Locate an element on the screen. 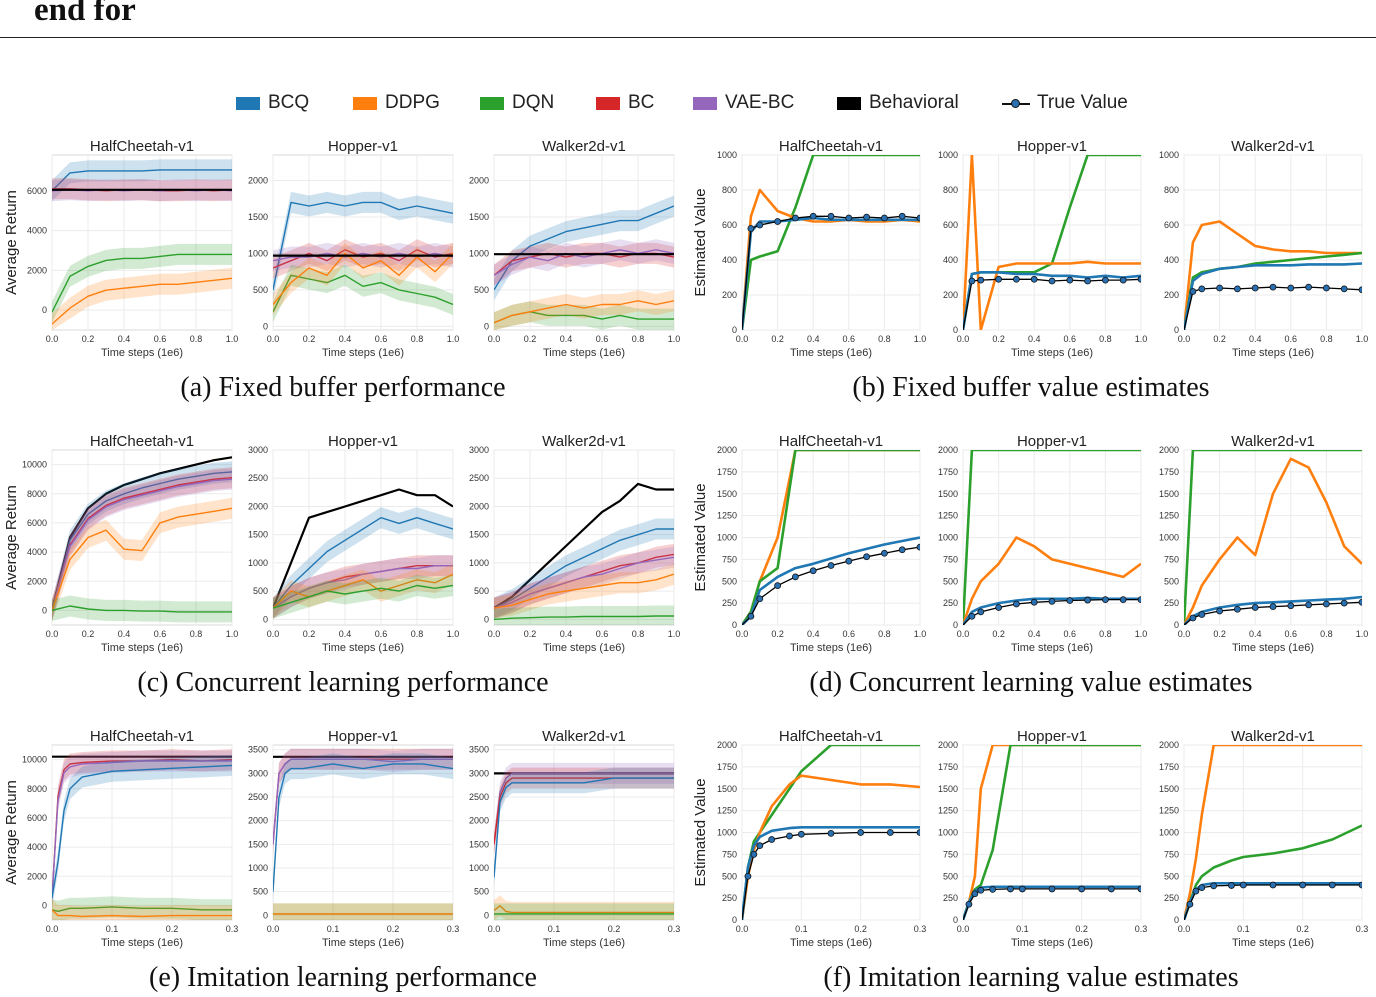 The height and width of the screenshot is (997, 1376). y-tick-label: 250 is located at coordinates (1171, 898).